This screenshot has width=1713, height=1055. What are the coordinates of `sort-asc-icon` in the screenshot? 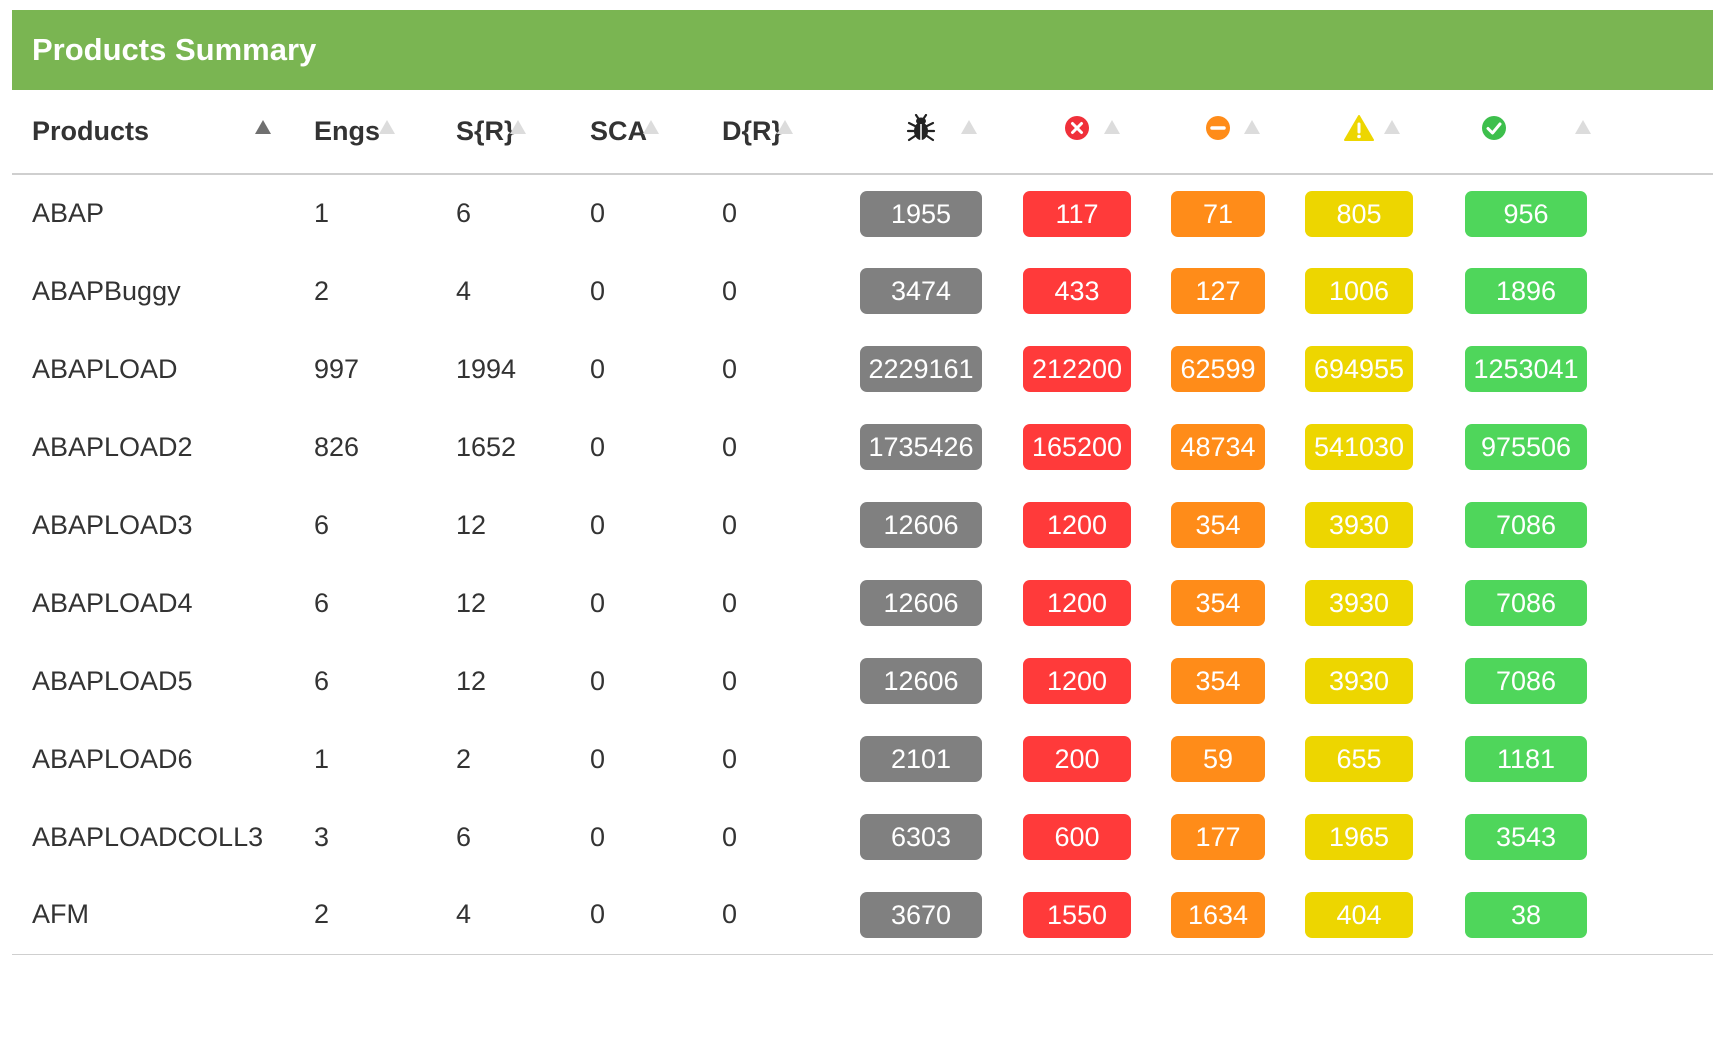 It's located at (263, 127).